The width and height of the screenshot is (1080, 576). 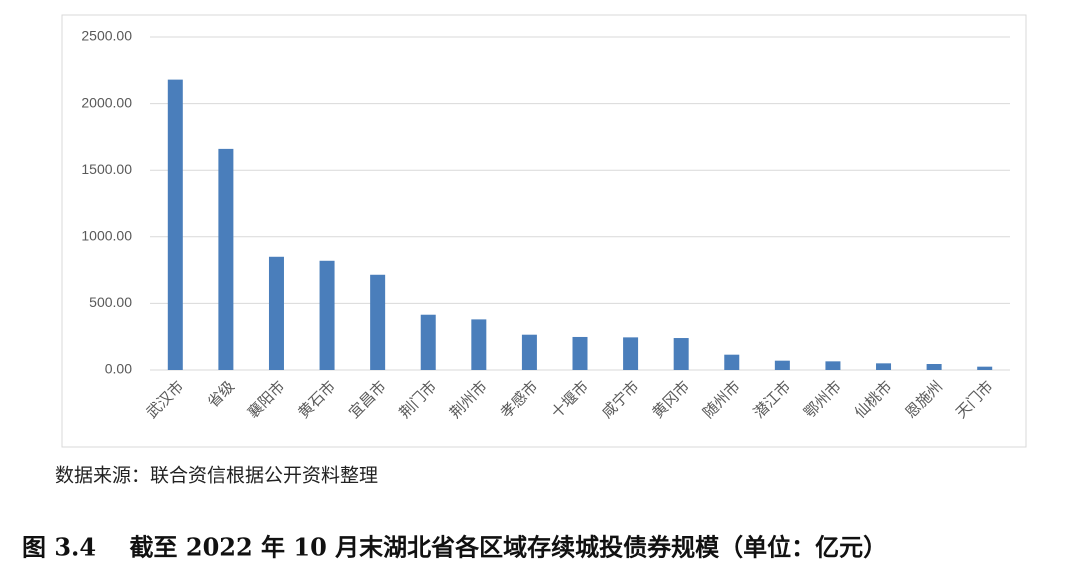 I want to click on x-tick-label: 襄阳市, so click(x=266, y=399).